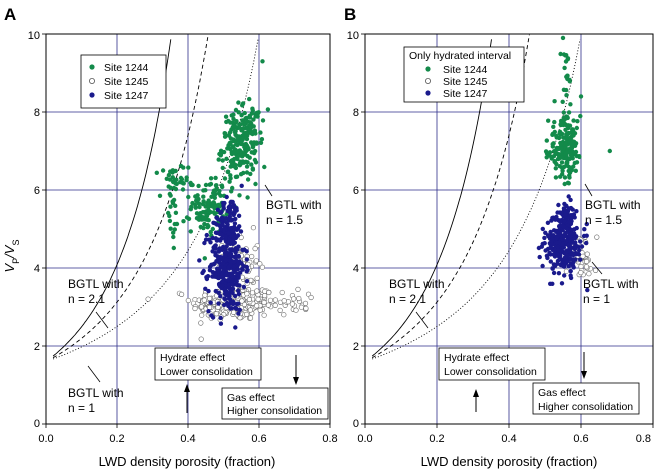  Describe the element at coordinates (96, 393) in the screenshot. I see `annotation-n1-line1: BGTL with` at that location.